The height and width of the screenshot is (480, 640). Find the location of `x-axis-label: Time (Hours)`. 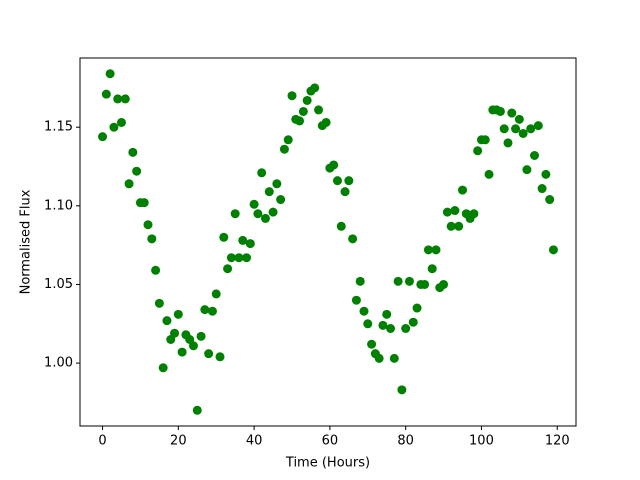

x-axis-label: Time (Hours) is located at coordinates (327, 463).